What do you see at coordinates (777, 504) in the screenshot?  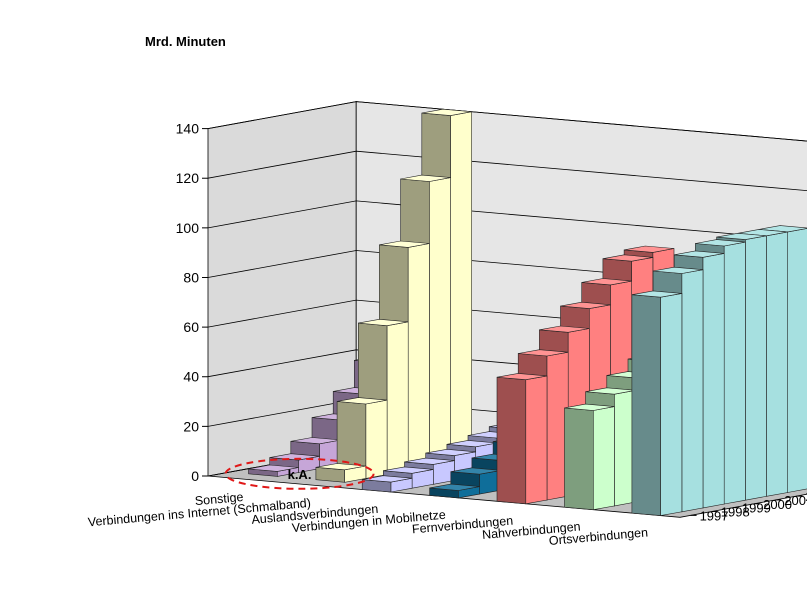 I see `year-tick-label: 2000` at bounding box center [777, 504].